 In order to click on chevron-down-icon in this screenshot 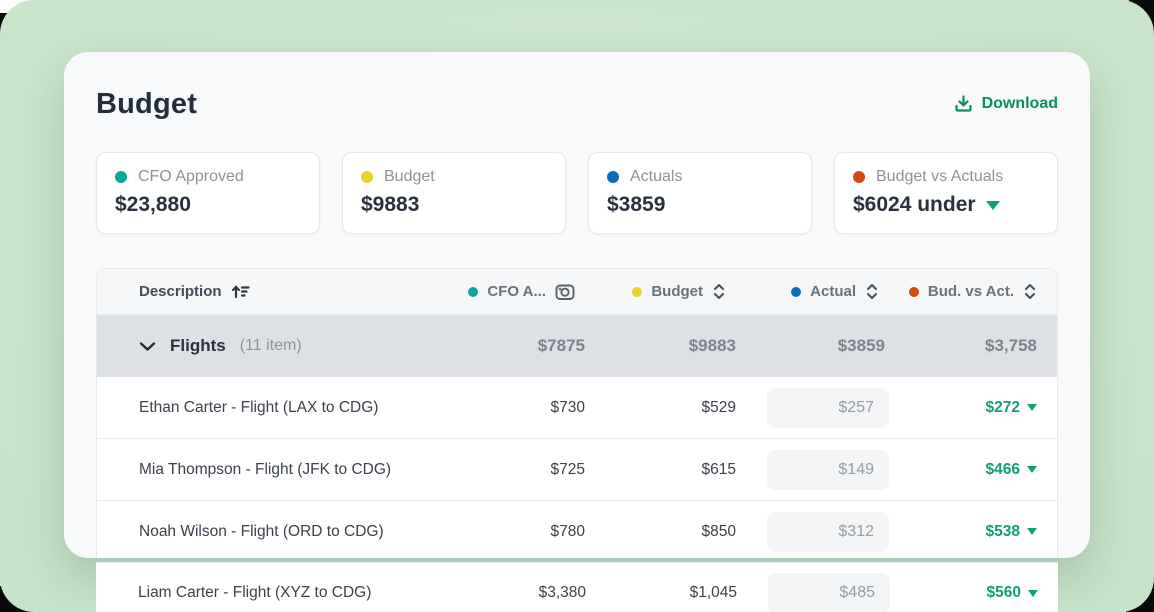, I will do `click(147, 346)`.